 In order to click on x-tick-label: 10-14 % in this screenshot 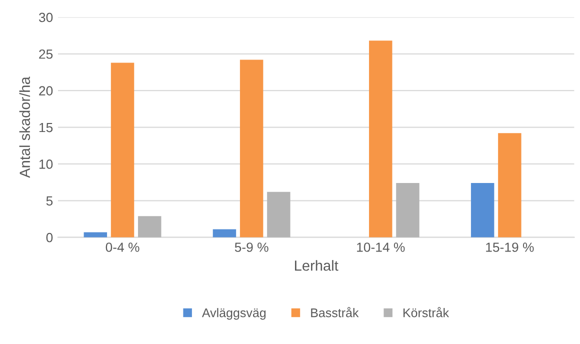, I will do `click(381, 247)`.